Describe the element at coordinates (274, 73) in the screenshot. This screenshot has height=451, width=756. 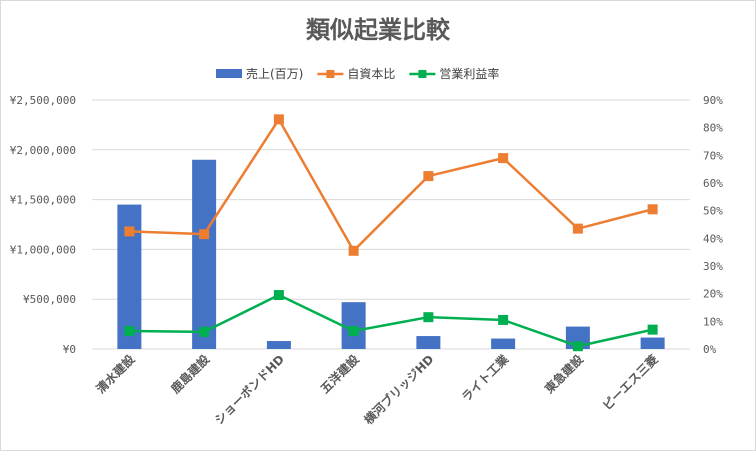
I see `legend-sales-label: 売上(百万)` at that location.